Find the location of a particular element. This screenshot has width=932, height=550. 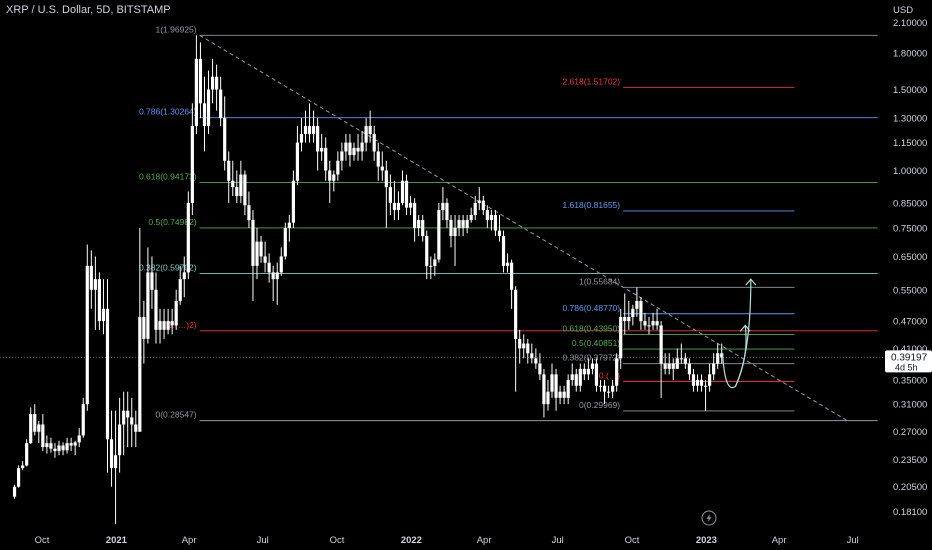

fib-level-label: 0.618(0.94173) is located at coordinates (168, 176).